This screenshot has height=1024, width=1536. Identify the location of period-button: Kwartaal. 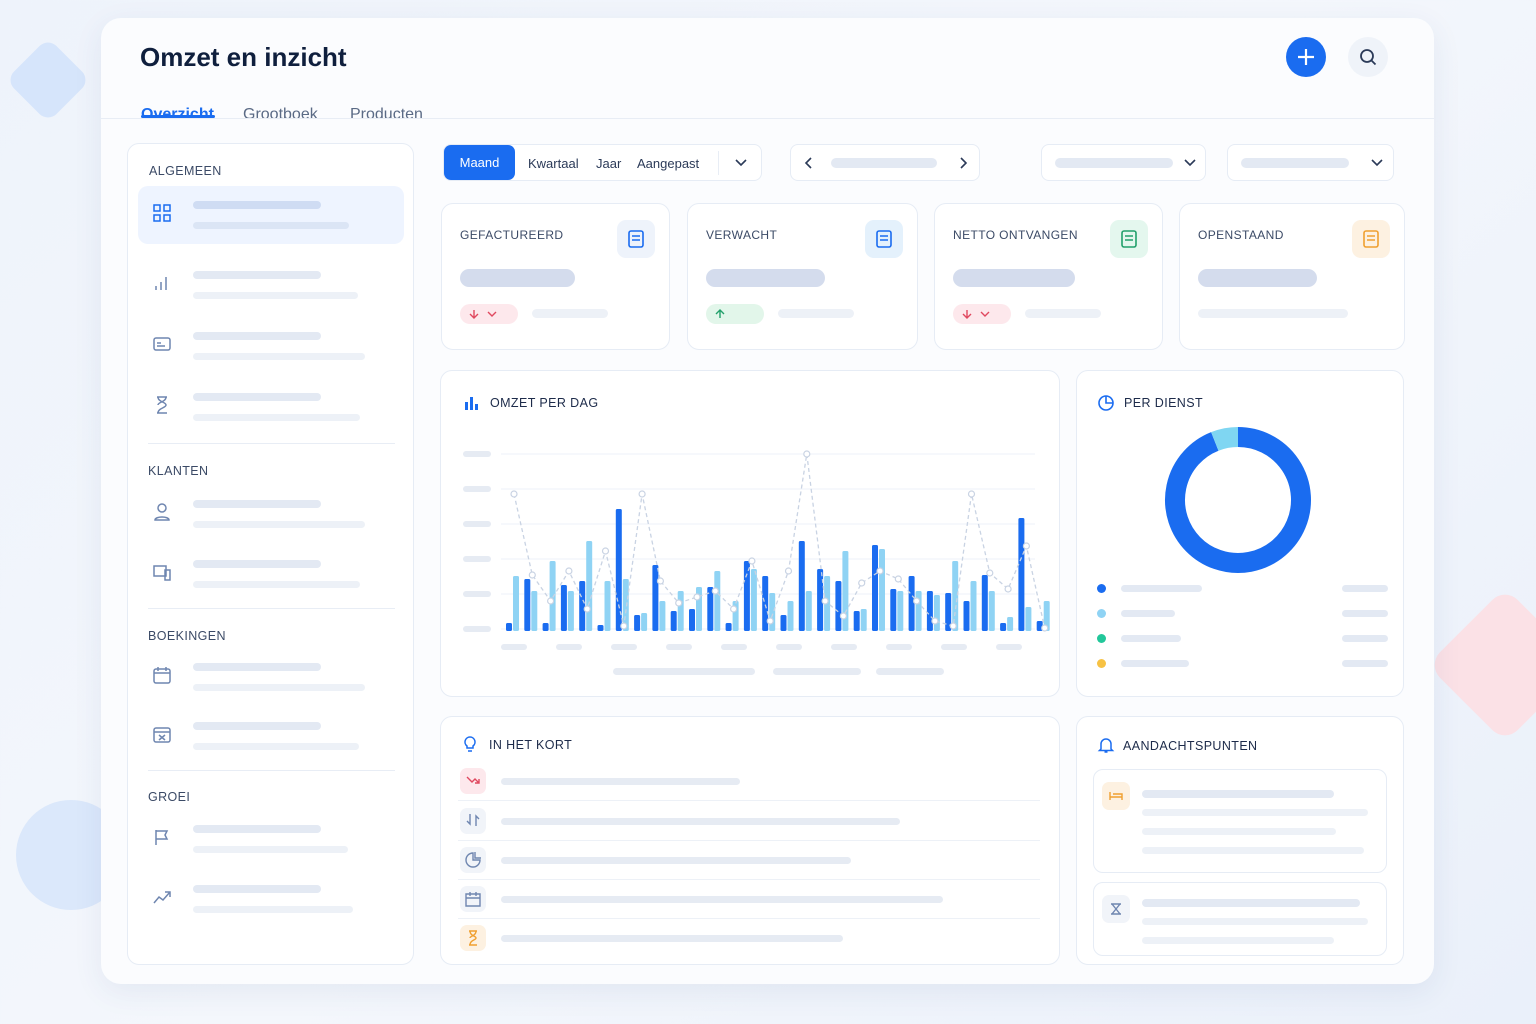
(553, 163).